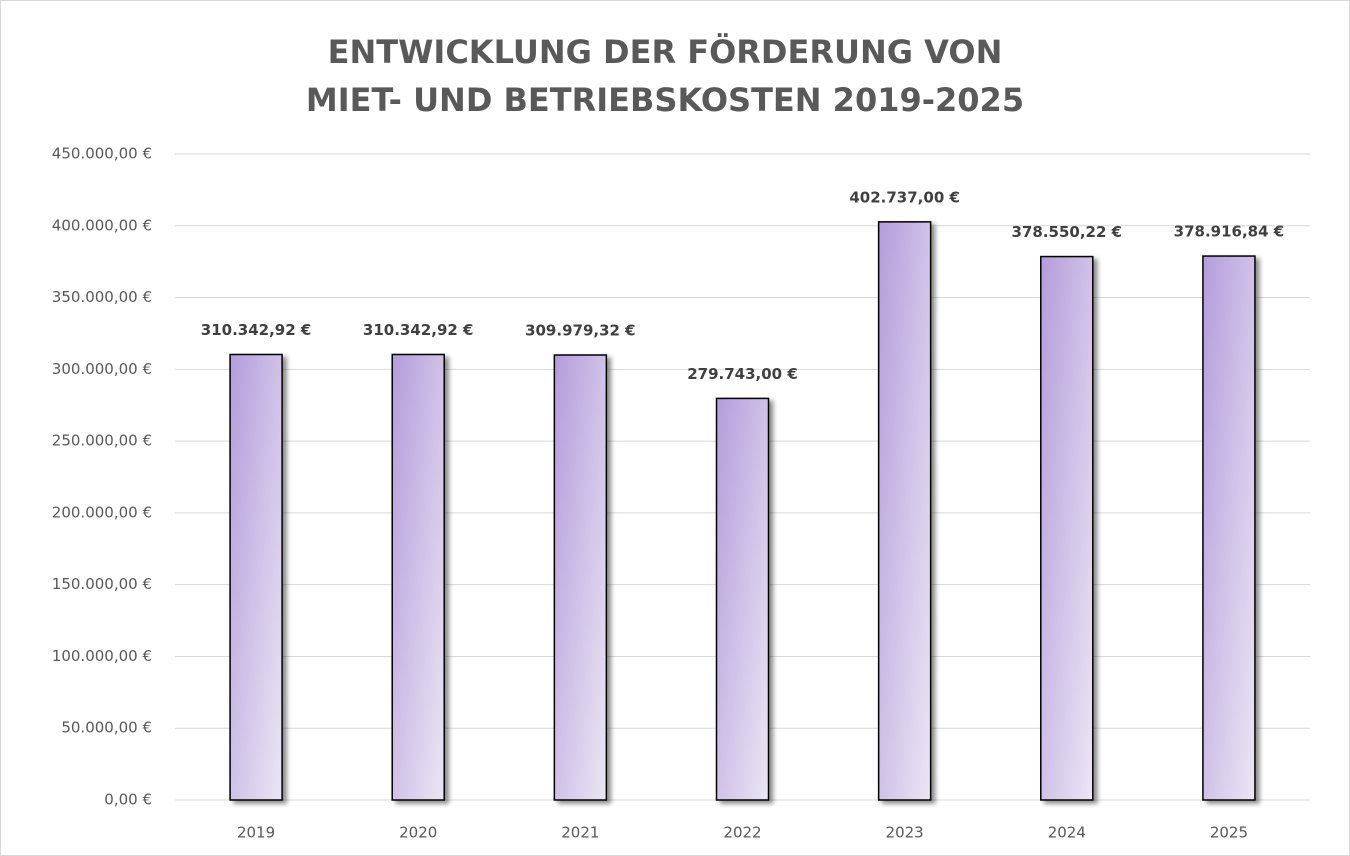 This screenshot has width=1350, height=856. What do you see at coordinates (128, 800) in the screenshot?
I see `y-tick-label: 0,00 €` at bounding box center [128, 800].